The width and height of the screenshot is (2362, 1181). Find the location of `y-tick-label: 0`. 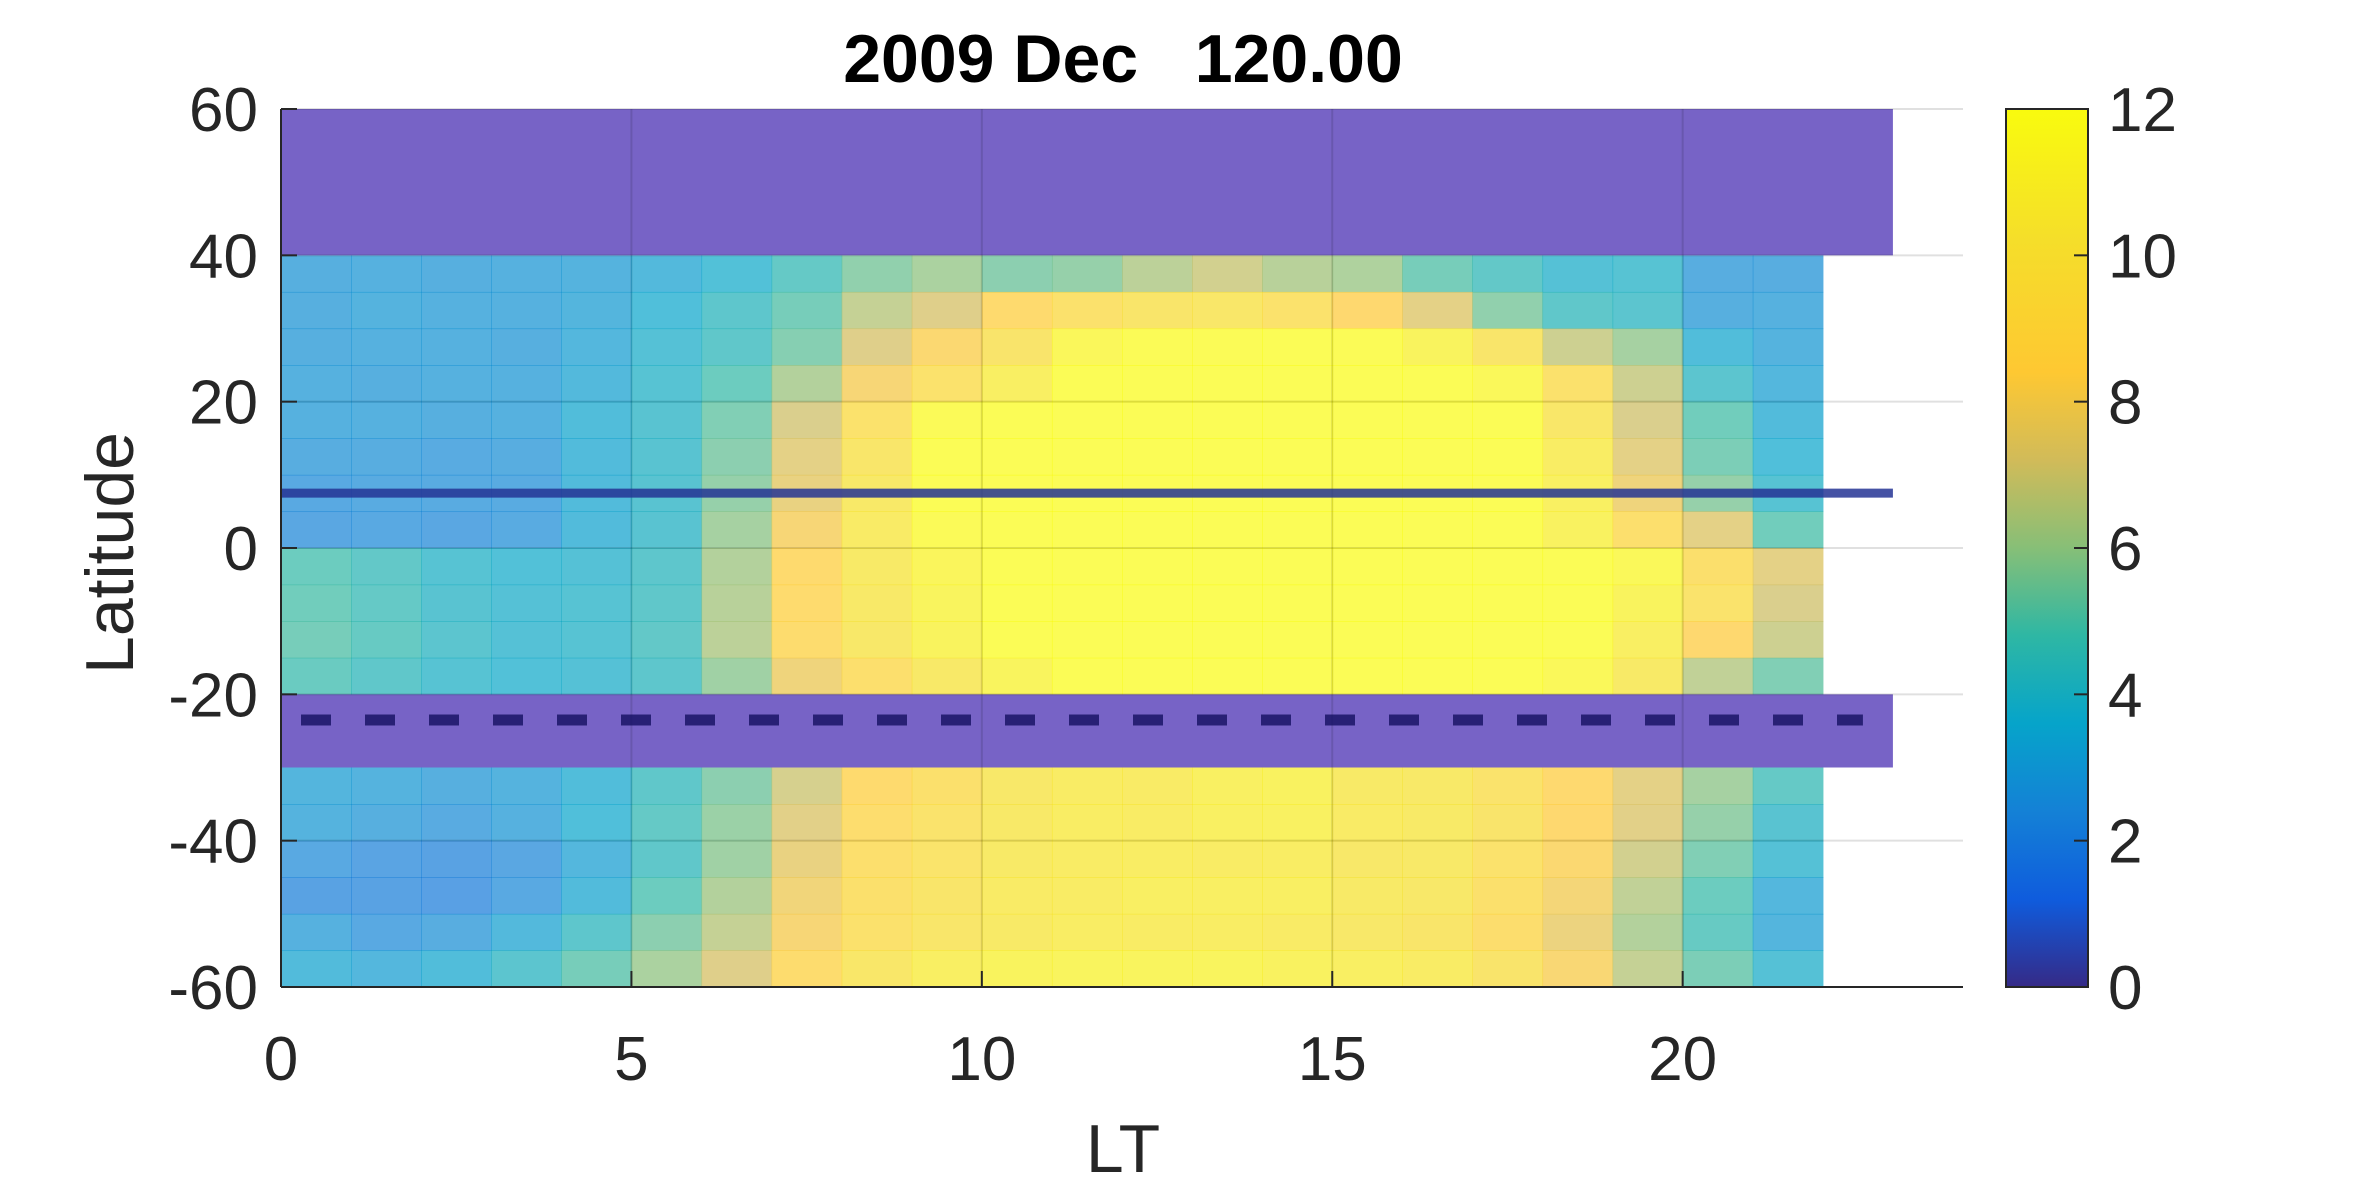

y-tick-label: 0 is located at coordinates (241, 549).